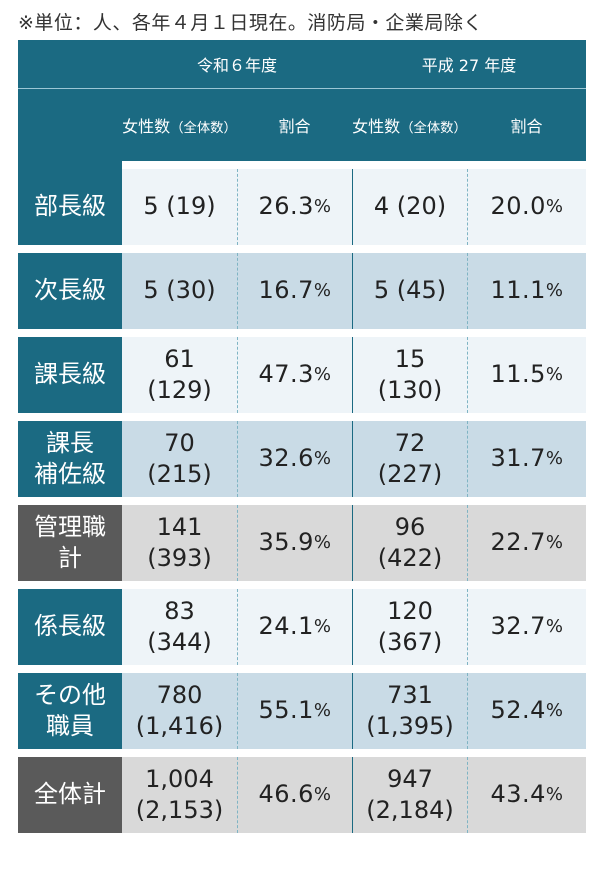 This screenshot has height=871, width=608. What do you see at coordinates (70, 726) in the screenshot?
I see `row-label-line: 職員` at bounding box center [70, 726].